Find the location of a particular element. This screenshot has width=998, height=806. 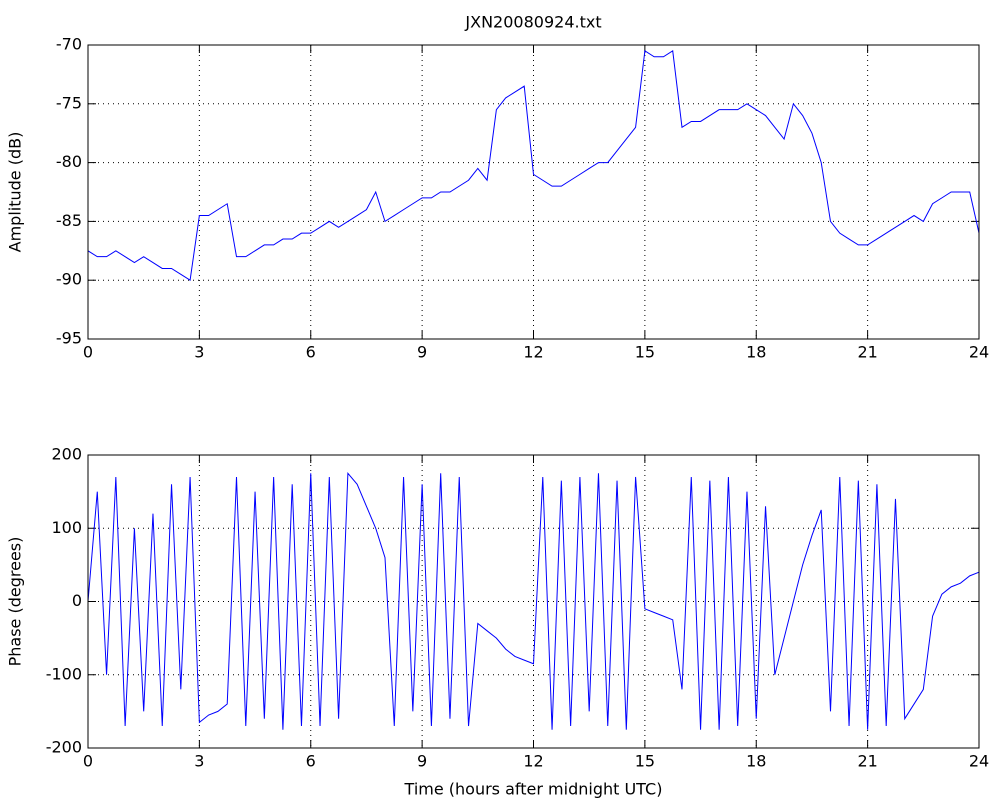

y-axis-label: Amplitude (dB) is located at coordinates (15, 192).